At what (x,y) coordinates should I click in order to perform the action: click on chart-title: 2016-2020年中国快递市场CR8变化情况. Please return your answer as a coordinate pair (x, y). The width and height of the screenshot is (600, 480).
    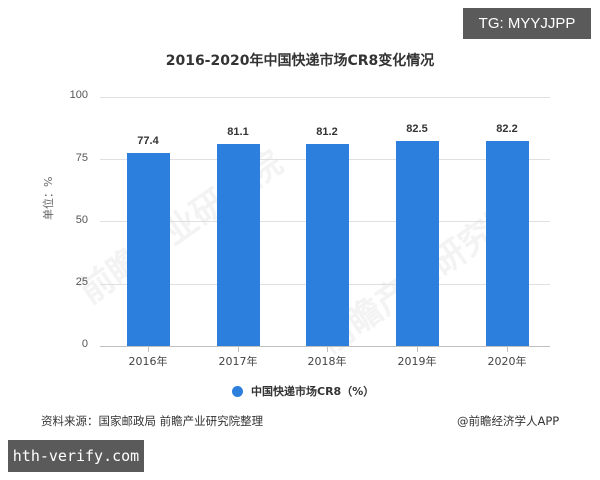
    Looking at the image, I should click on (300, 61).